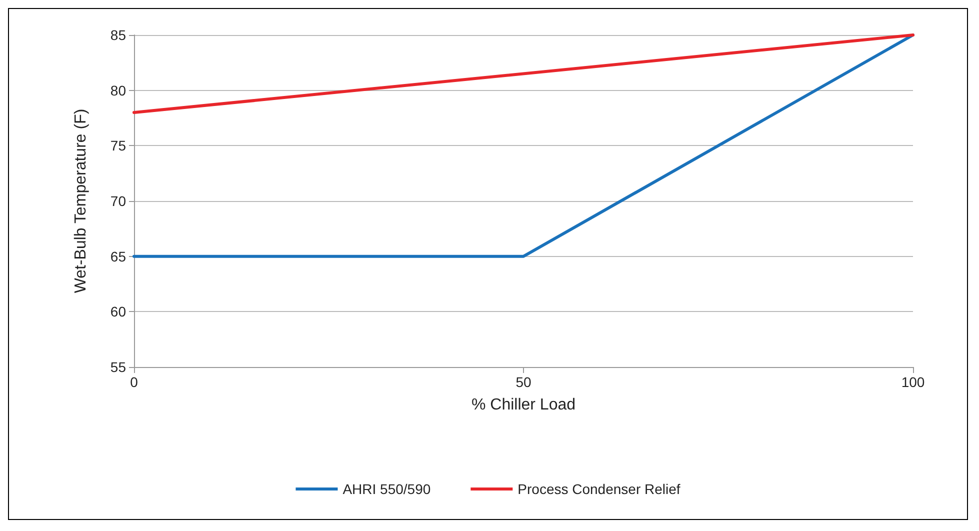 Image resolution: width=979 pixels, height=531 pixels. What do you see at coordinates (134, 382) in the screenshot?
I see `x-tick-label: 0` at bounding box center [134, 382].